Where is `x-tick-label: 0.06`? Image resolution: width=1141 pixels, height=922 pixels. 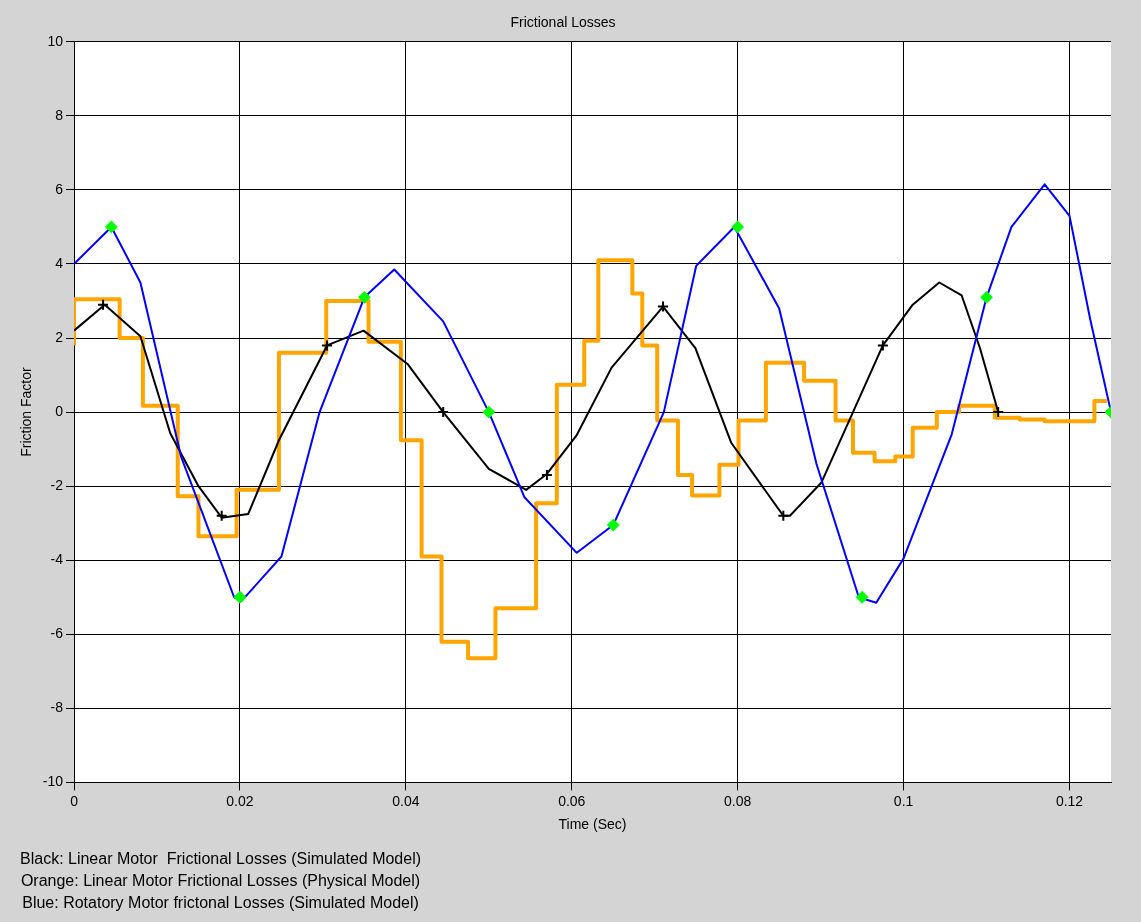
x-tick-label: 0.06 is located at coordinates (572, 800).